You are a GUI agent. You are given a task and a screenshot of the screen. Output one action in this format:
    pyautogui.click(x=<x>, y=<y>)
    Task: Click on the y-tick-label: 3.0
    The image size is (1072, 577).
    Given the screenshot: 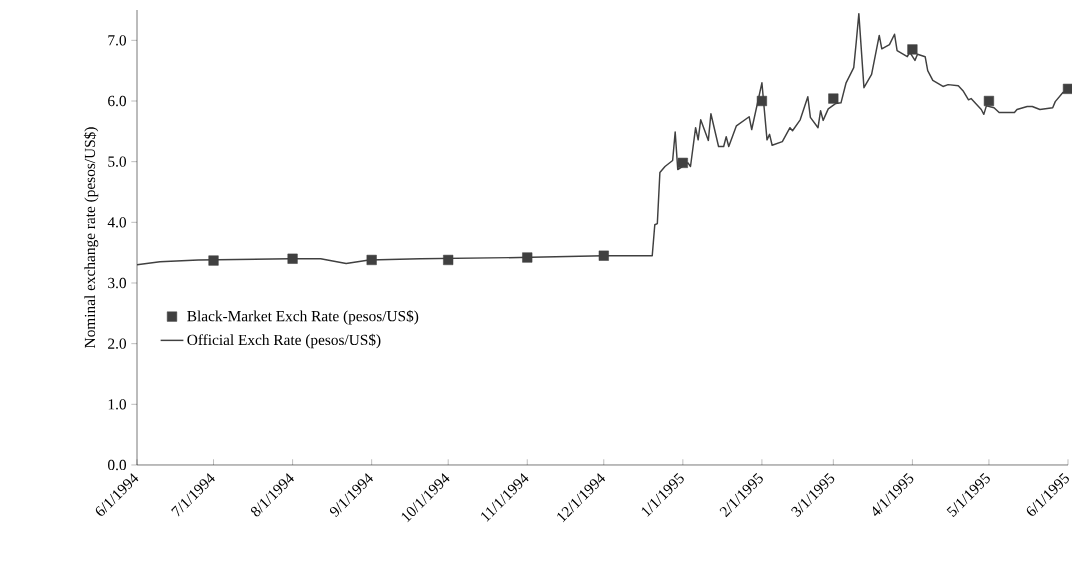 What is the action you would take?
    pyautogui.click(x=117, y=283)
    